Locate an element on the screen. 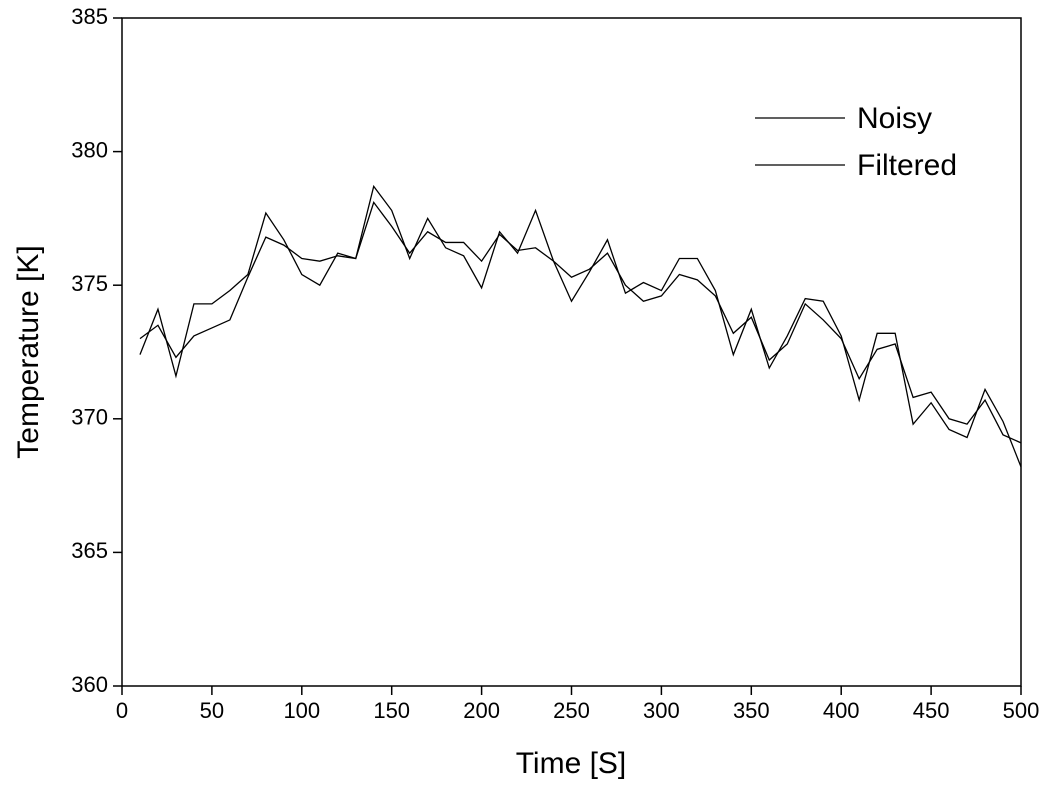 This screenshot has height=788, width=1049. x-axis-title: Time [S] is located at coordinates (571, 763).